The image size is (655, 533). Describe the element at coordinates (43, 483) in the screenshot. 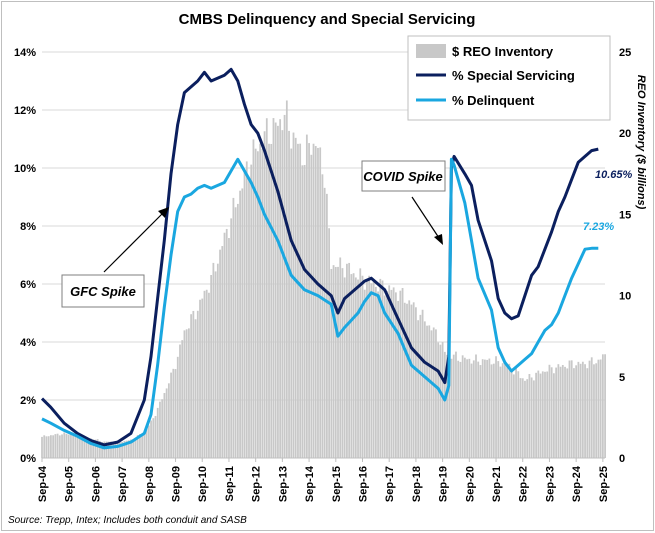

I see `x-tick-label: Sep-04` at that location.